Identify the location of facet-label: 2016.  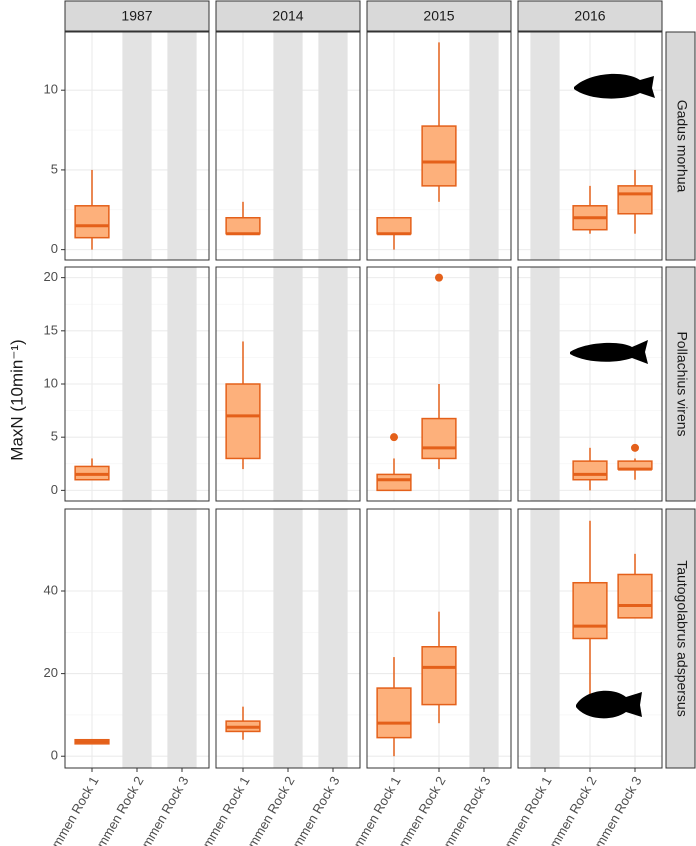
(589, 16).